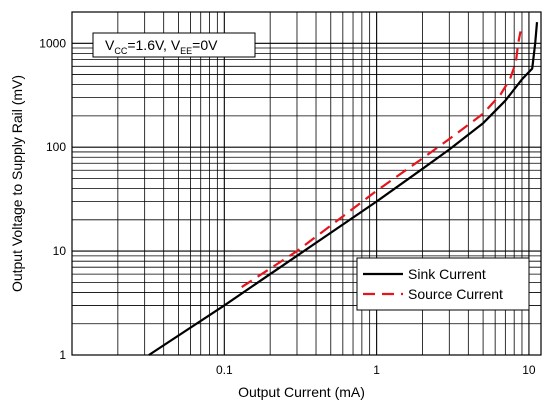  I want to click on condition-box: VCC=1.6V, VEE=0V, so click(174, 45).